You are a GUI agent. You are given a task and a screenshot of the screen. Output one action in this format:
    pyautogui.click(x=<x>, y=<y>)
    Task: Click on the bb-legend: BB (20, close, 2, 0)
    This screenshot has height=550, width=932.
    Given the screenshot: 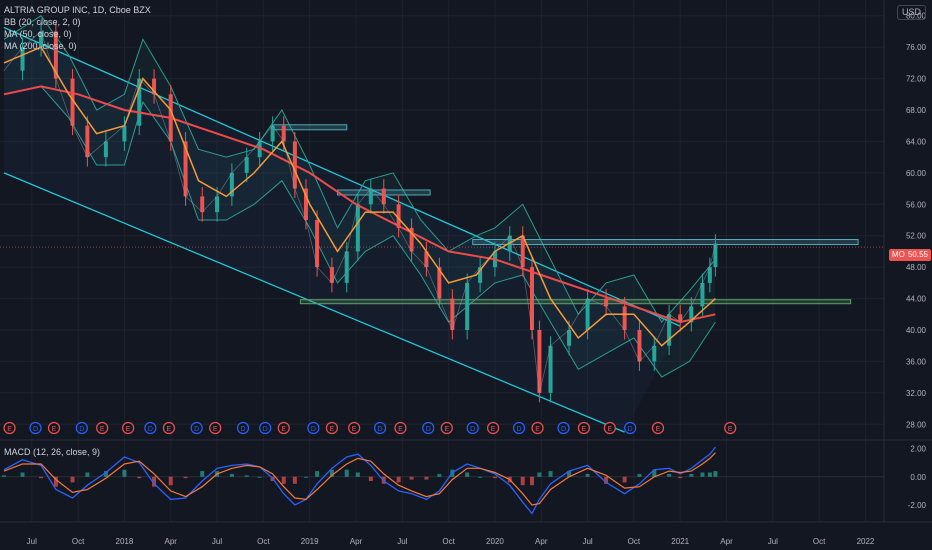 What is the action you would take?
    pyautogui.click(x=42, y=22)
    